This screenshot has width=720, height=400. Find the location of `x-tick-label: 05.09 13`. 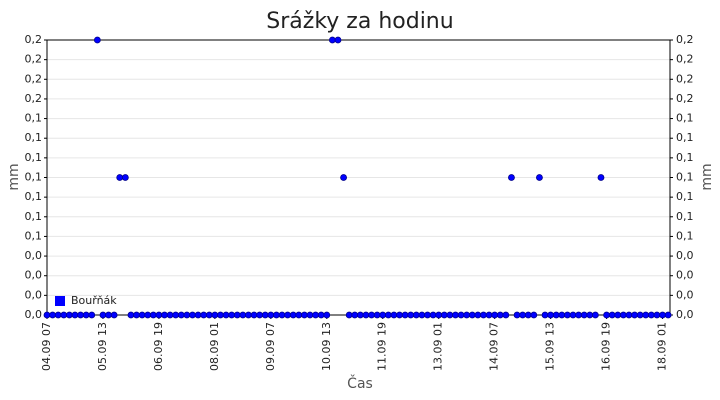

x-tick-label: 05.09 13 is located at coordinates (102, 346).